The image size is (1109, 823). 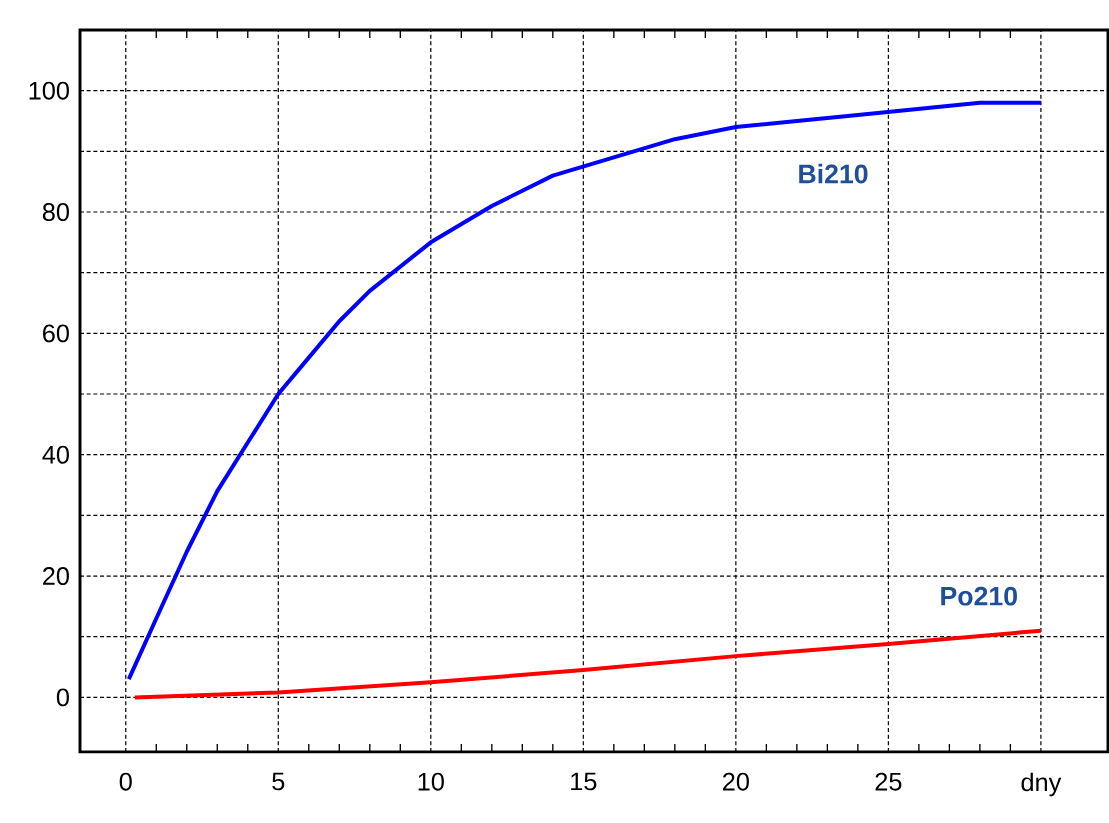 What do you see at coordinates (431, 781) in the screenshot?
I see `x-tick-label: 10` at bounding box center [431, 781].